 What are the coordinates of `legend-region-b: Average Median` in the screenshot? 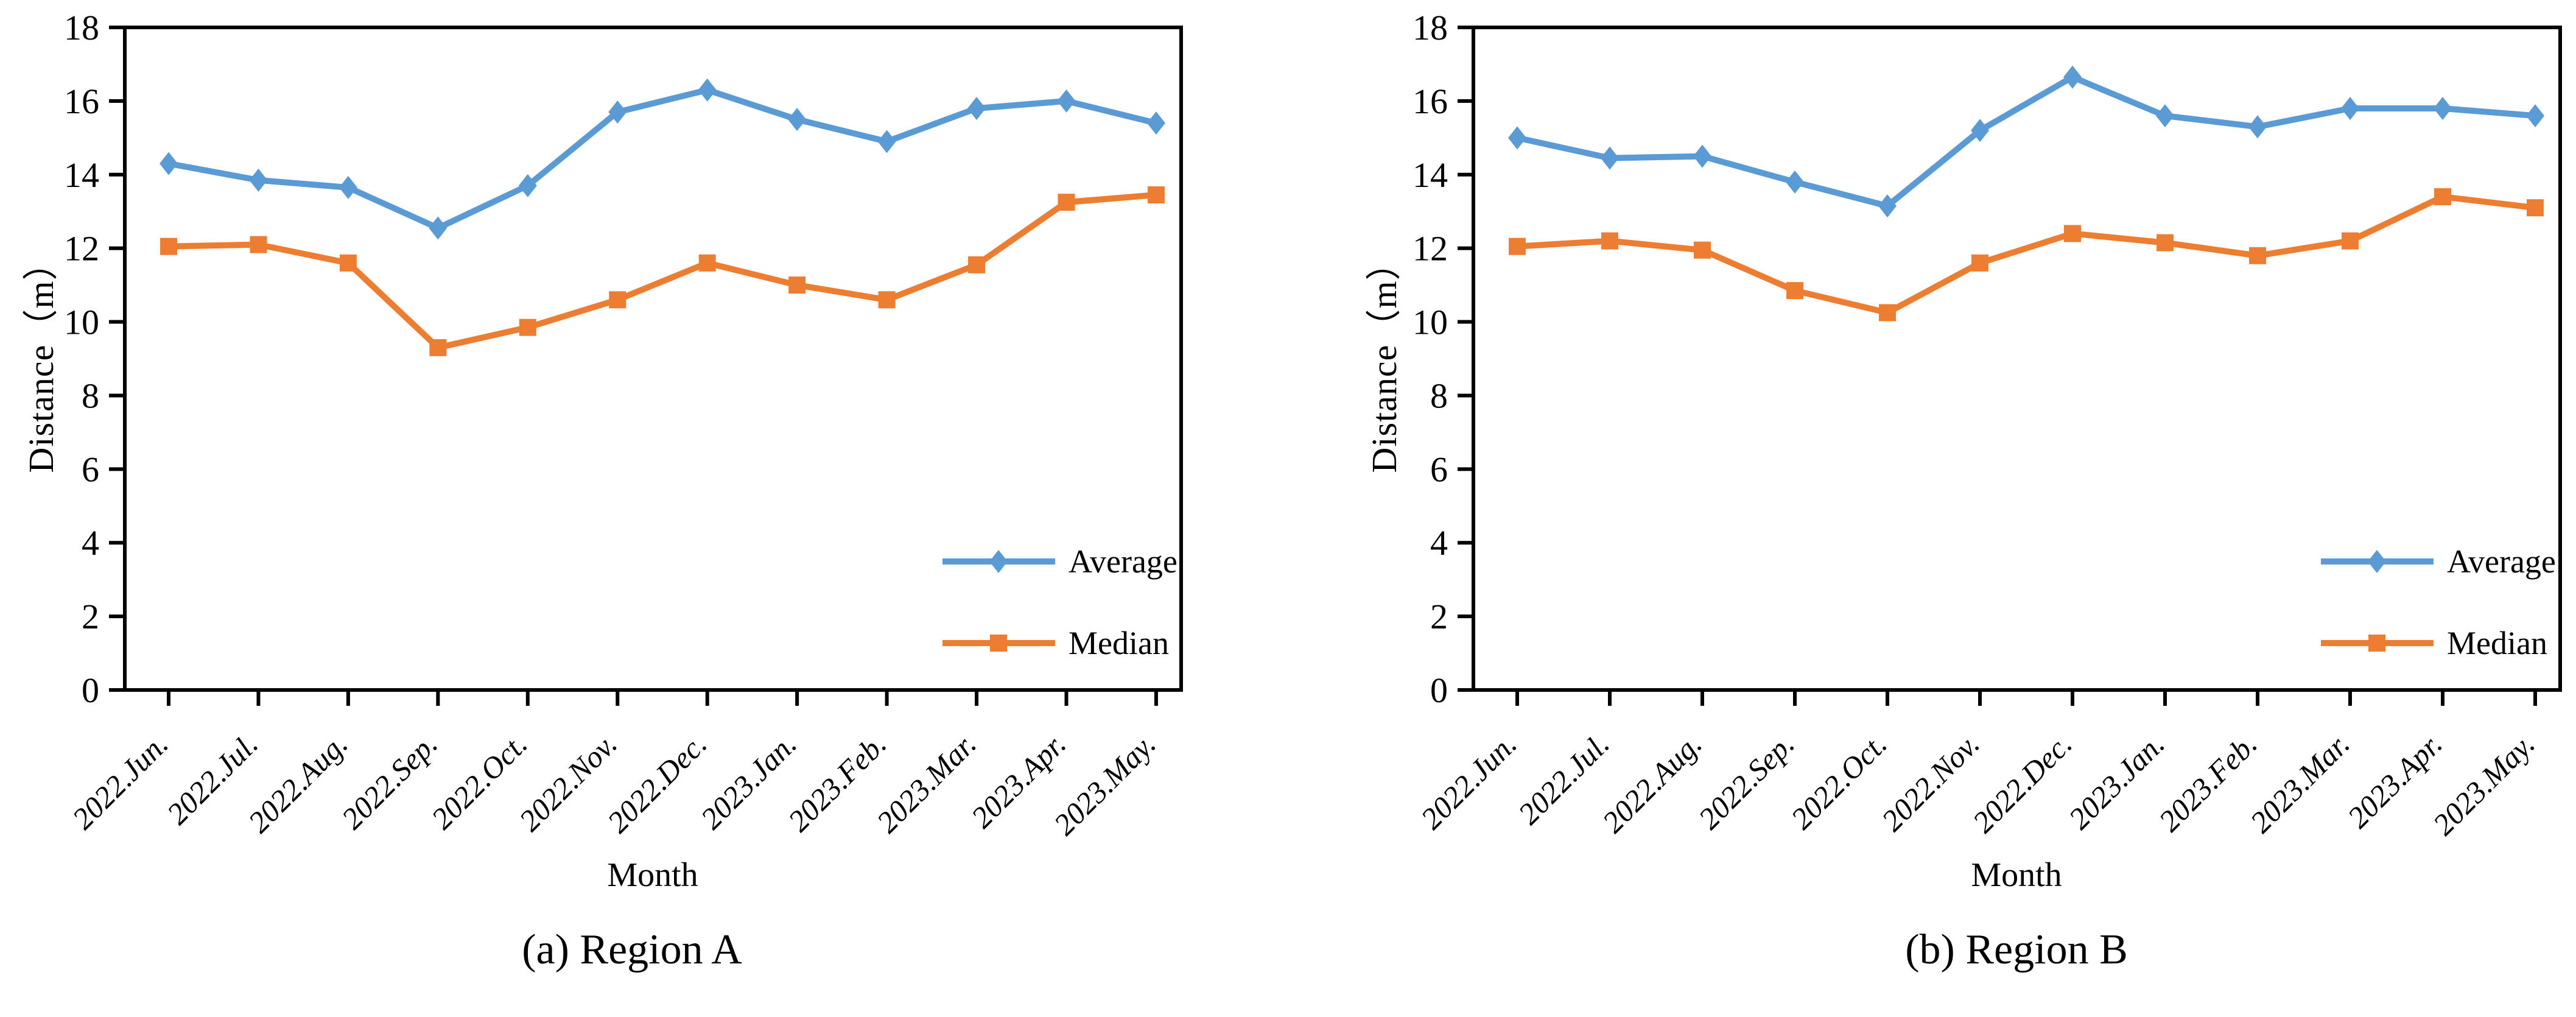 It's located at (2438, 602).